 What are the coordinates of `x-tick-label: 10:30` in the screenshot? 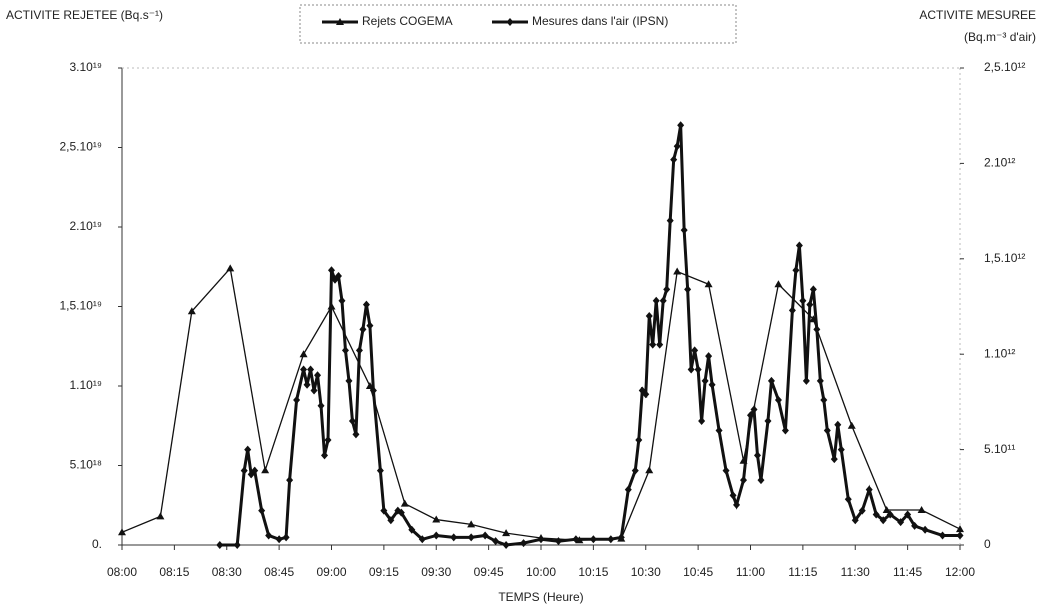 It's located at (646, 572).